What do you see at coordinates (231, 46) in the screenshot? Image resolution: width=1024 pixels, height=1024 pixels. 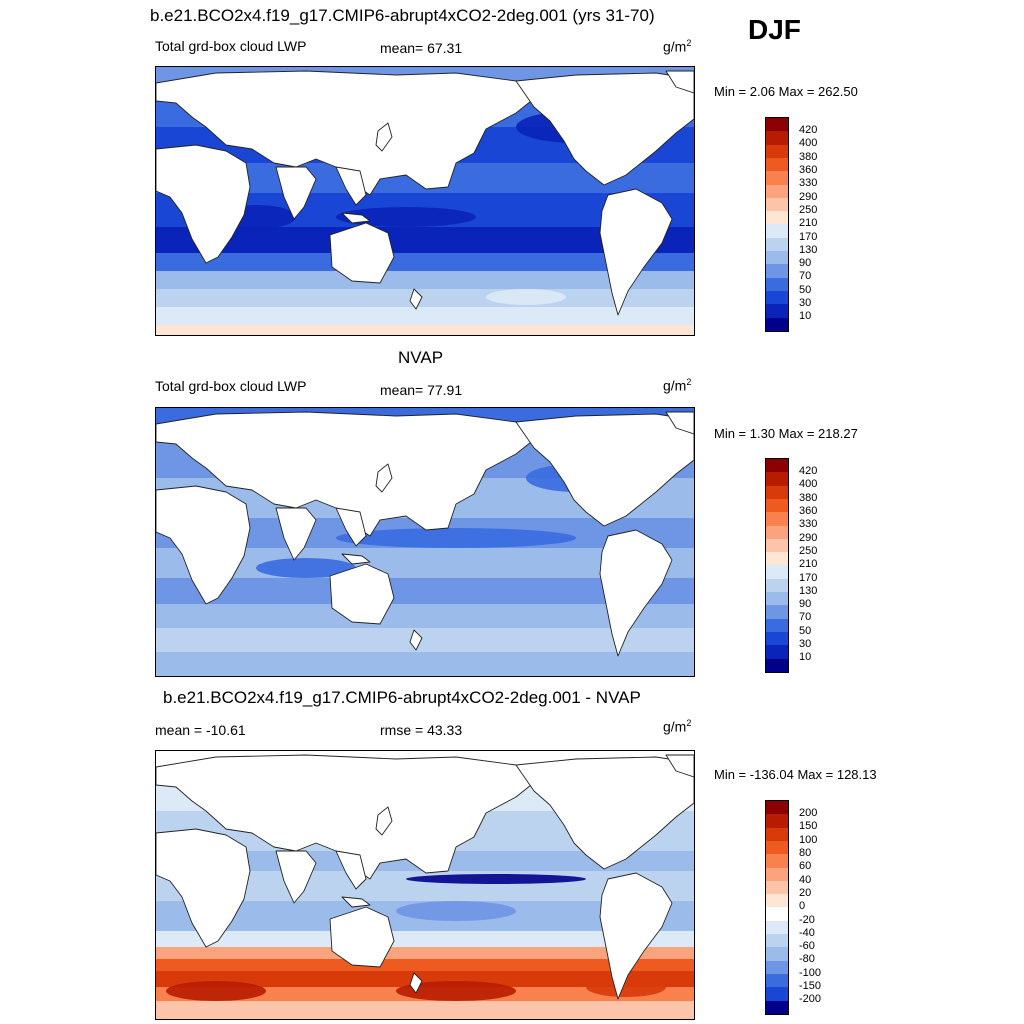 I see `panel-1-variable-label: Total grd-box cloud LWP` at bounding box center [231, 46].